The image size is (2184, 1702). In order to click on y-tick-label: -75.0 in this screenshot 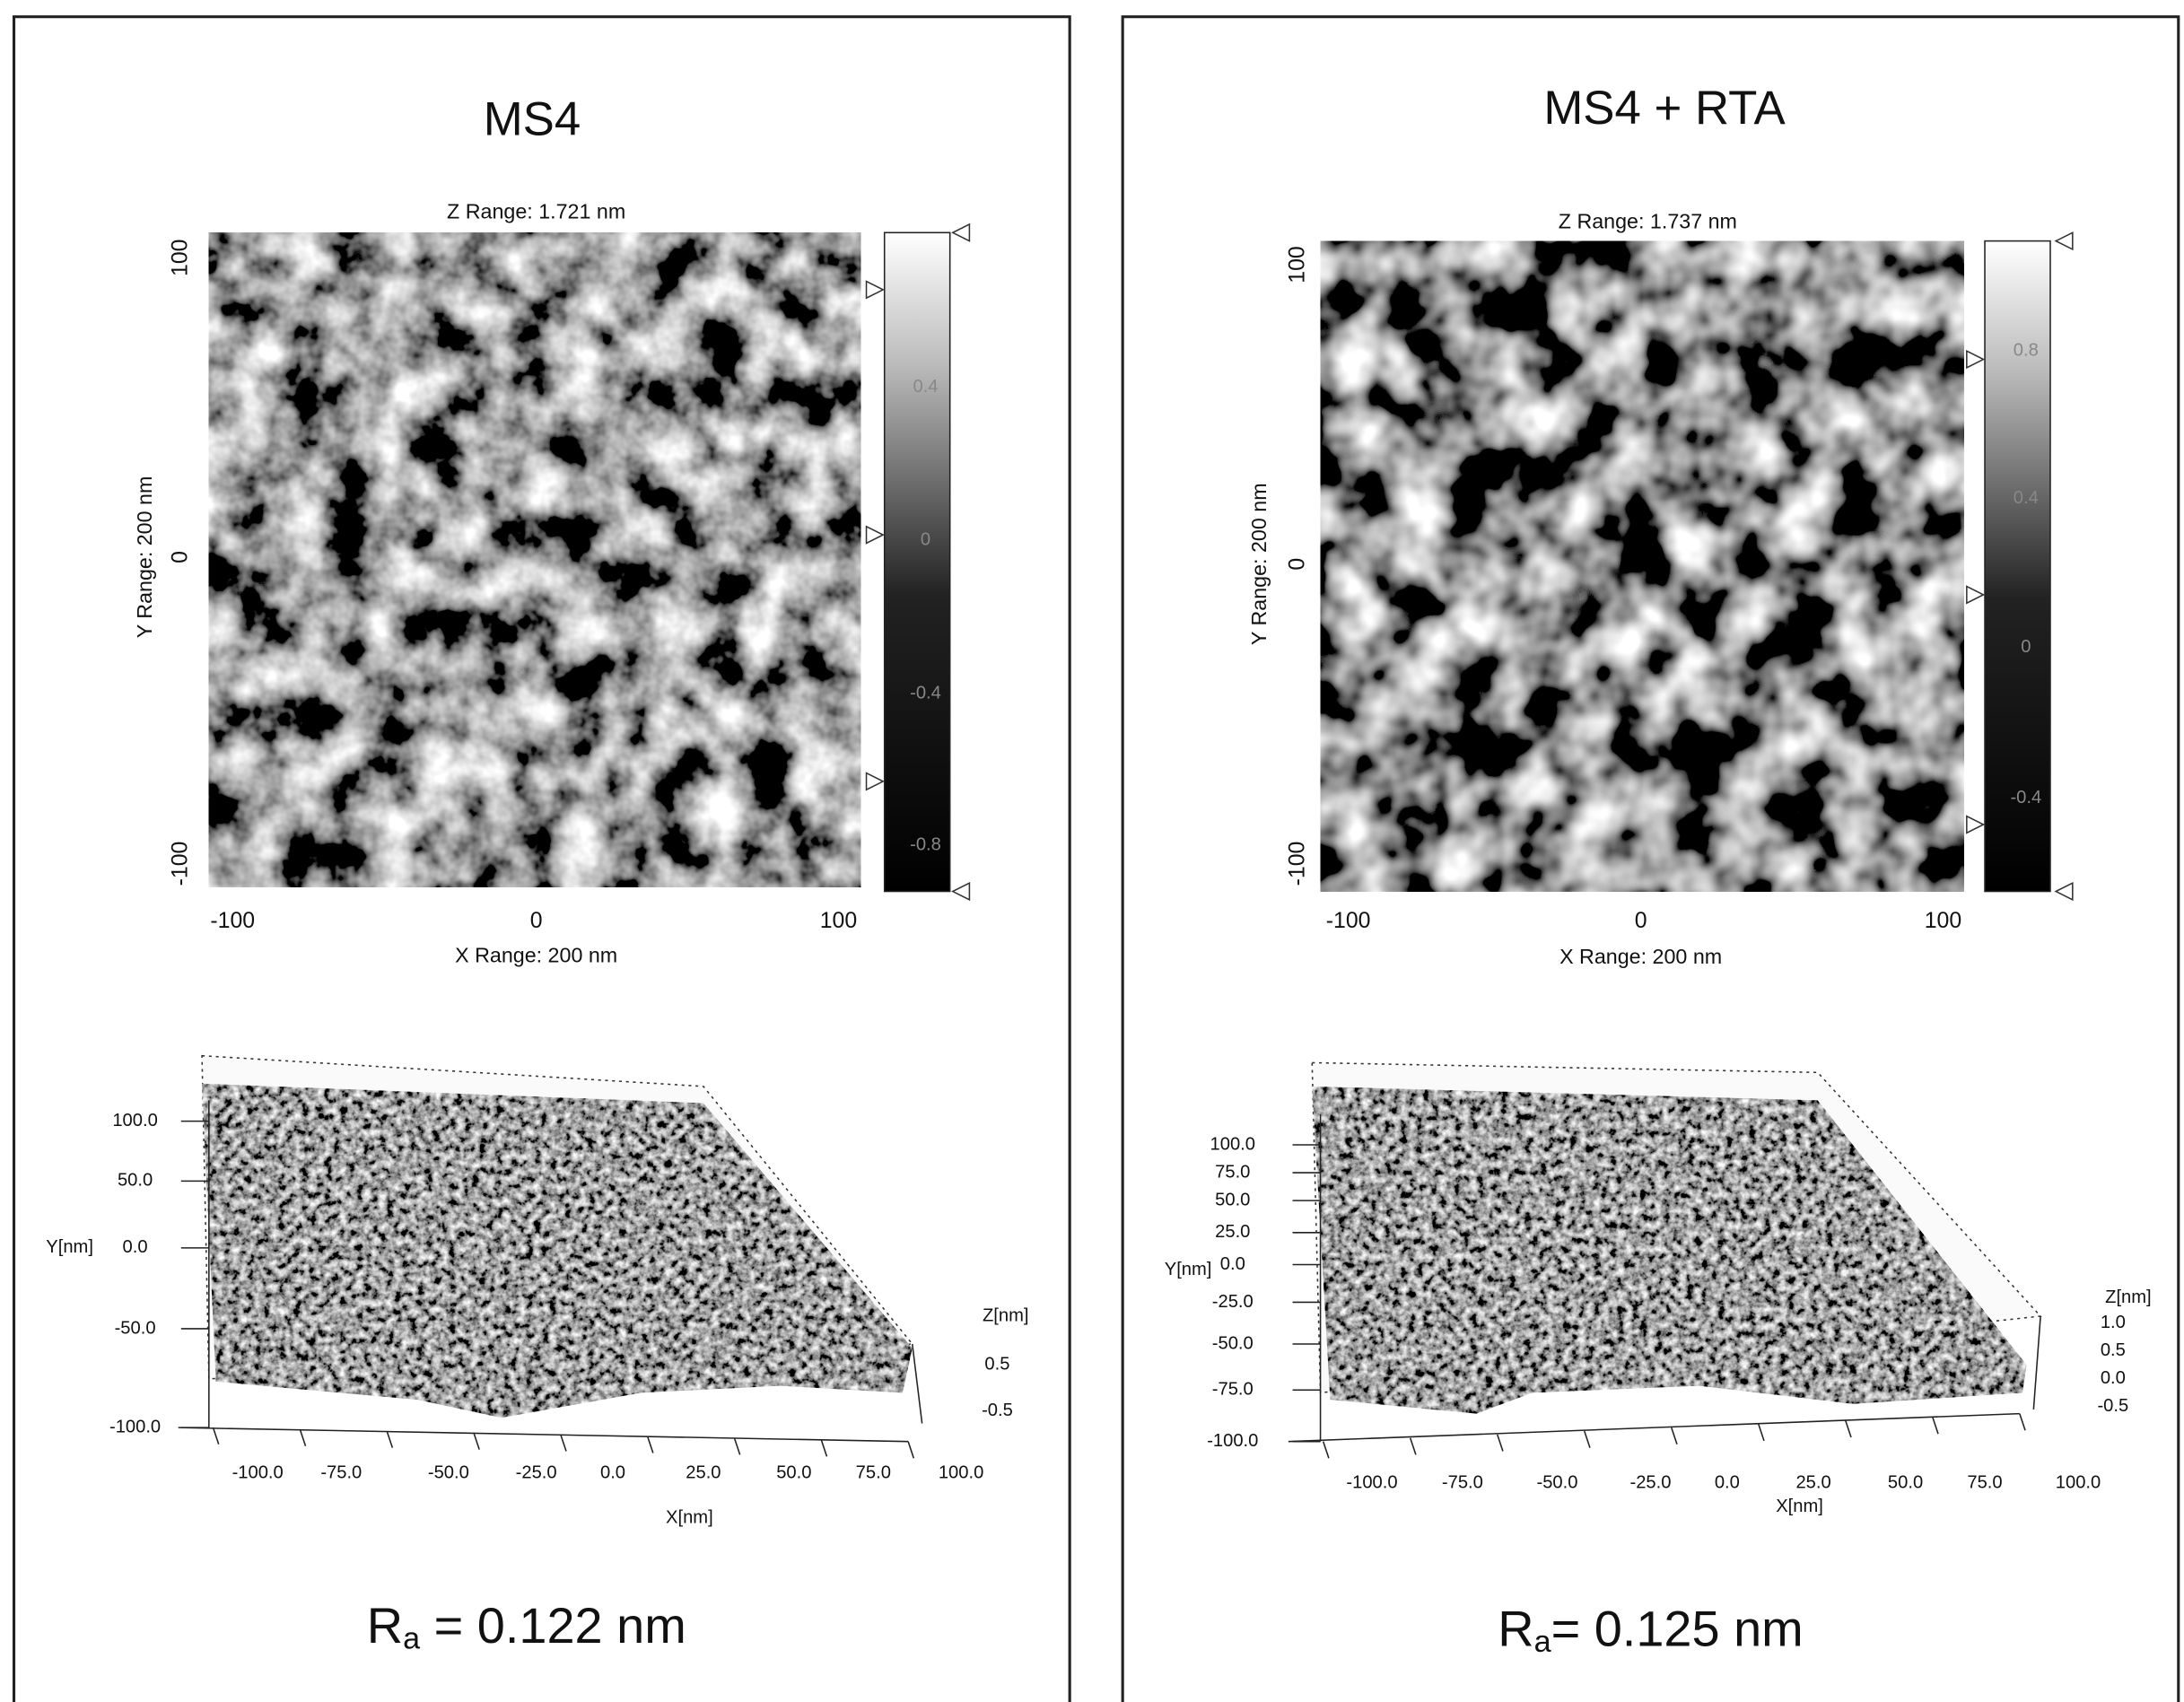, I will do `click(1233, 1390)`.